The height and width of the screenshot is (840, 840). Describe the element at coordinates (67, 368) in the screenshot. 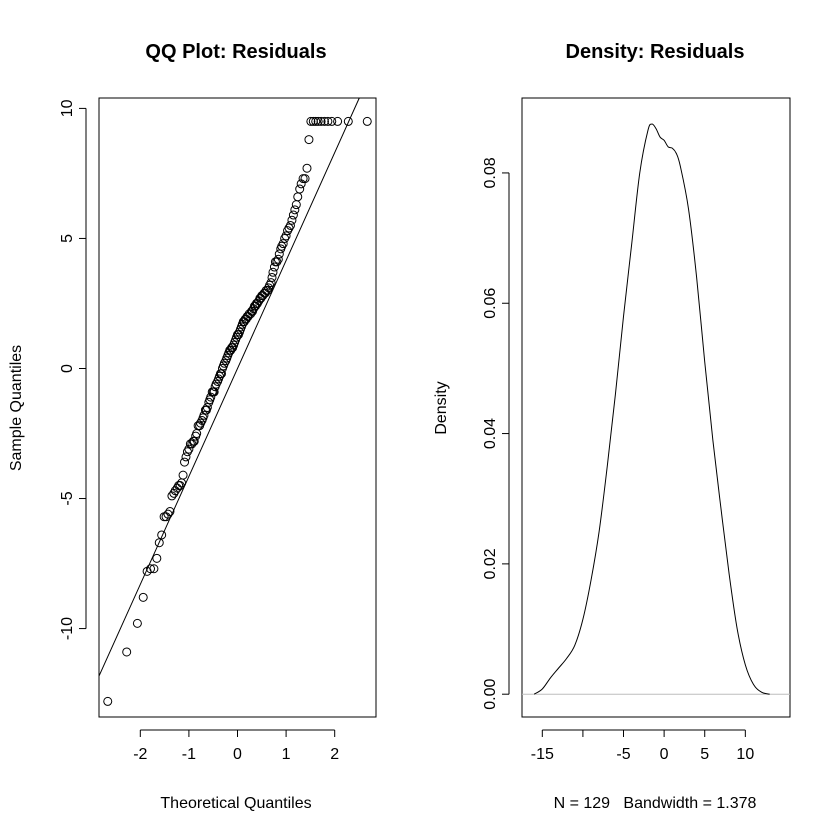

I see `qq-y-tick-label: 0` at that location.